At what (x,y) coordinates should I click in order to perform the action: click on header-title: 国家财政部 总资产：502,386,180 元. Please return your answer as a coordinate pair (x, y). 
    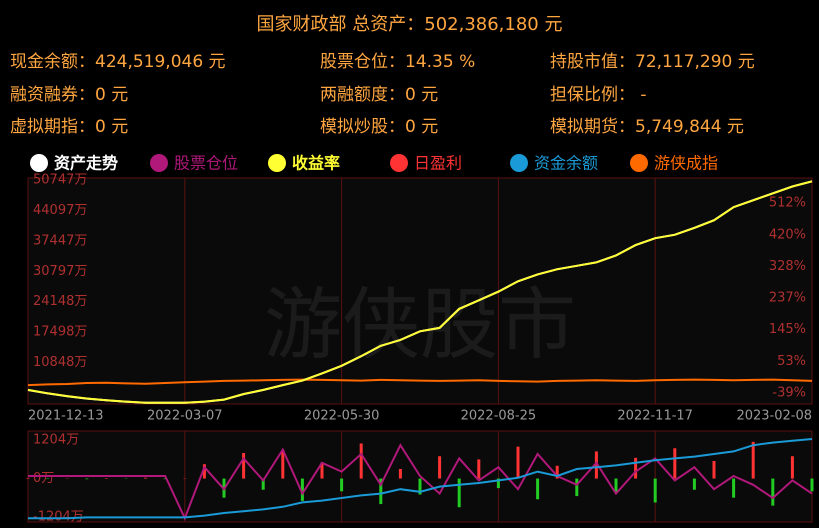
    Looking at the image, I should click on (409, 24).